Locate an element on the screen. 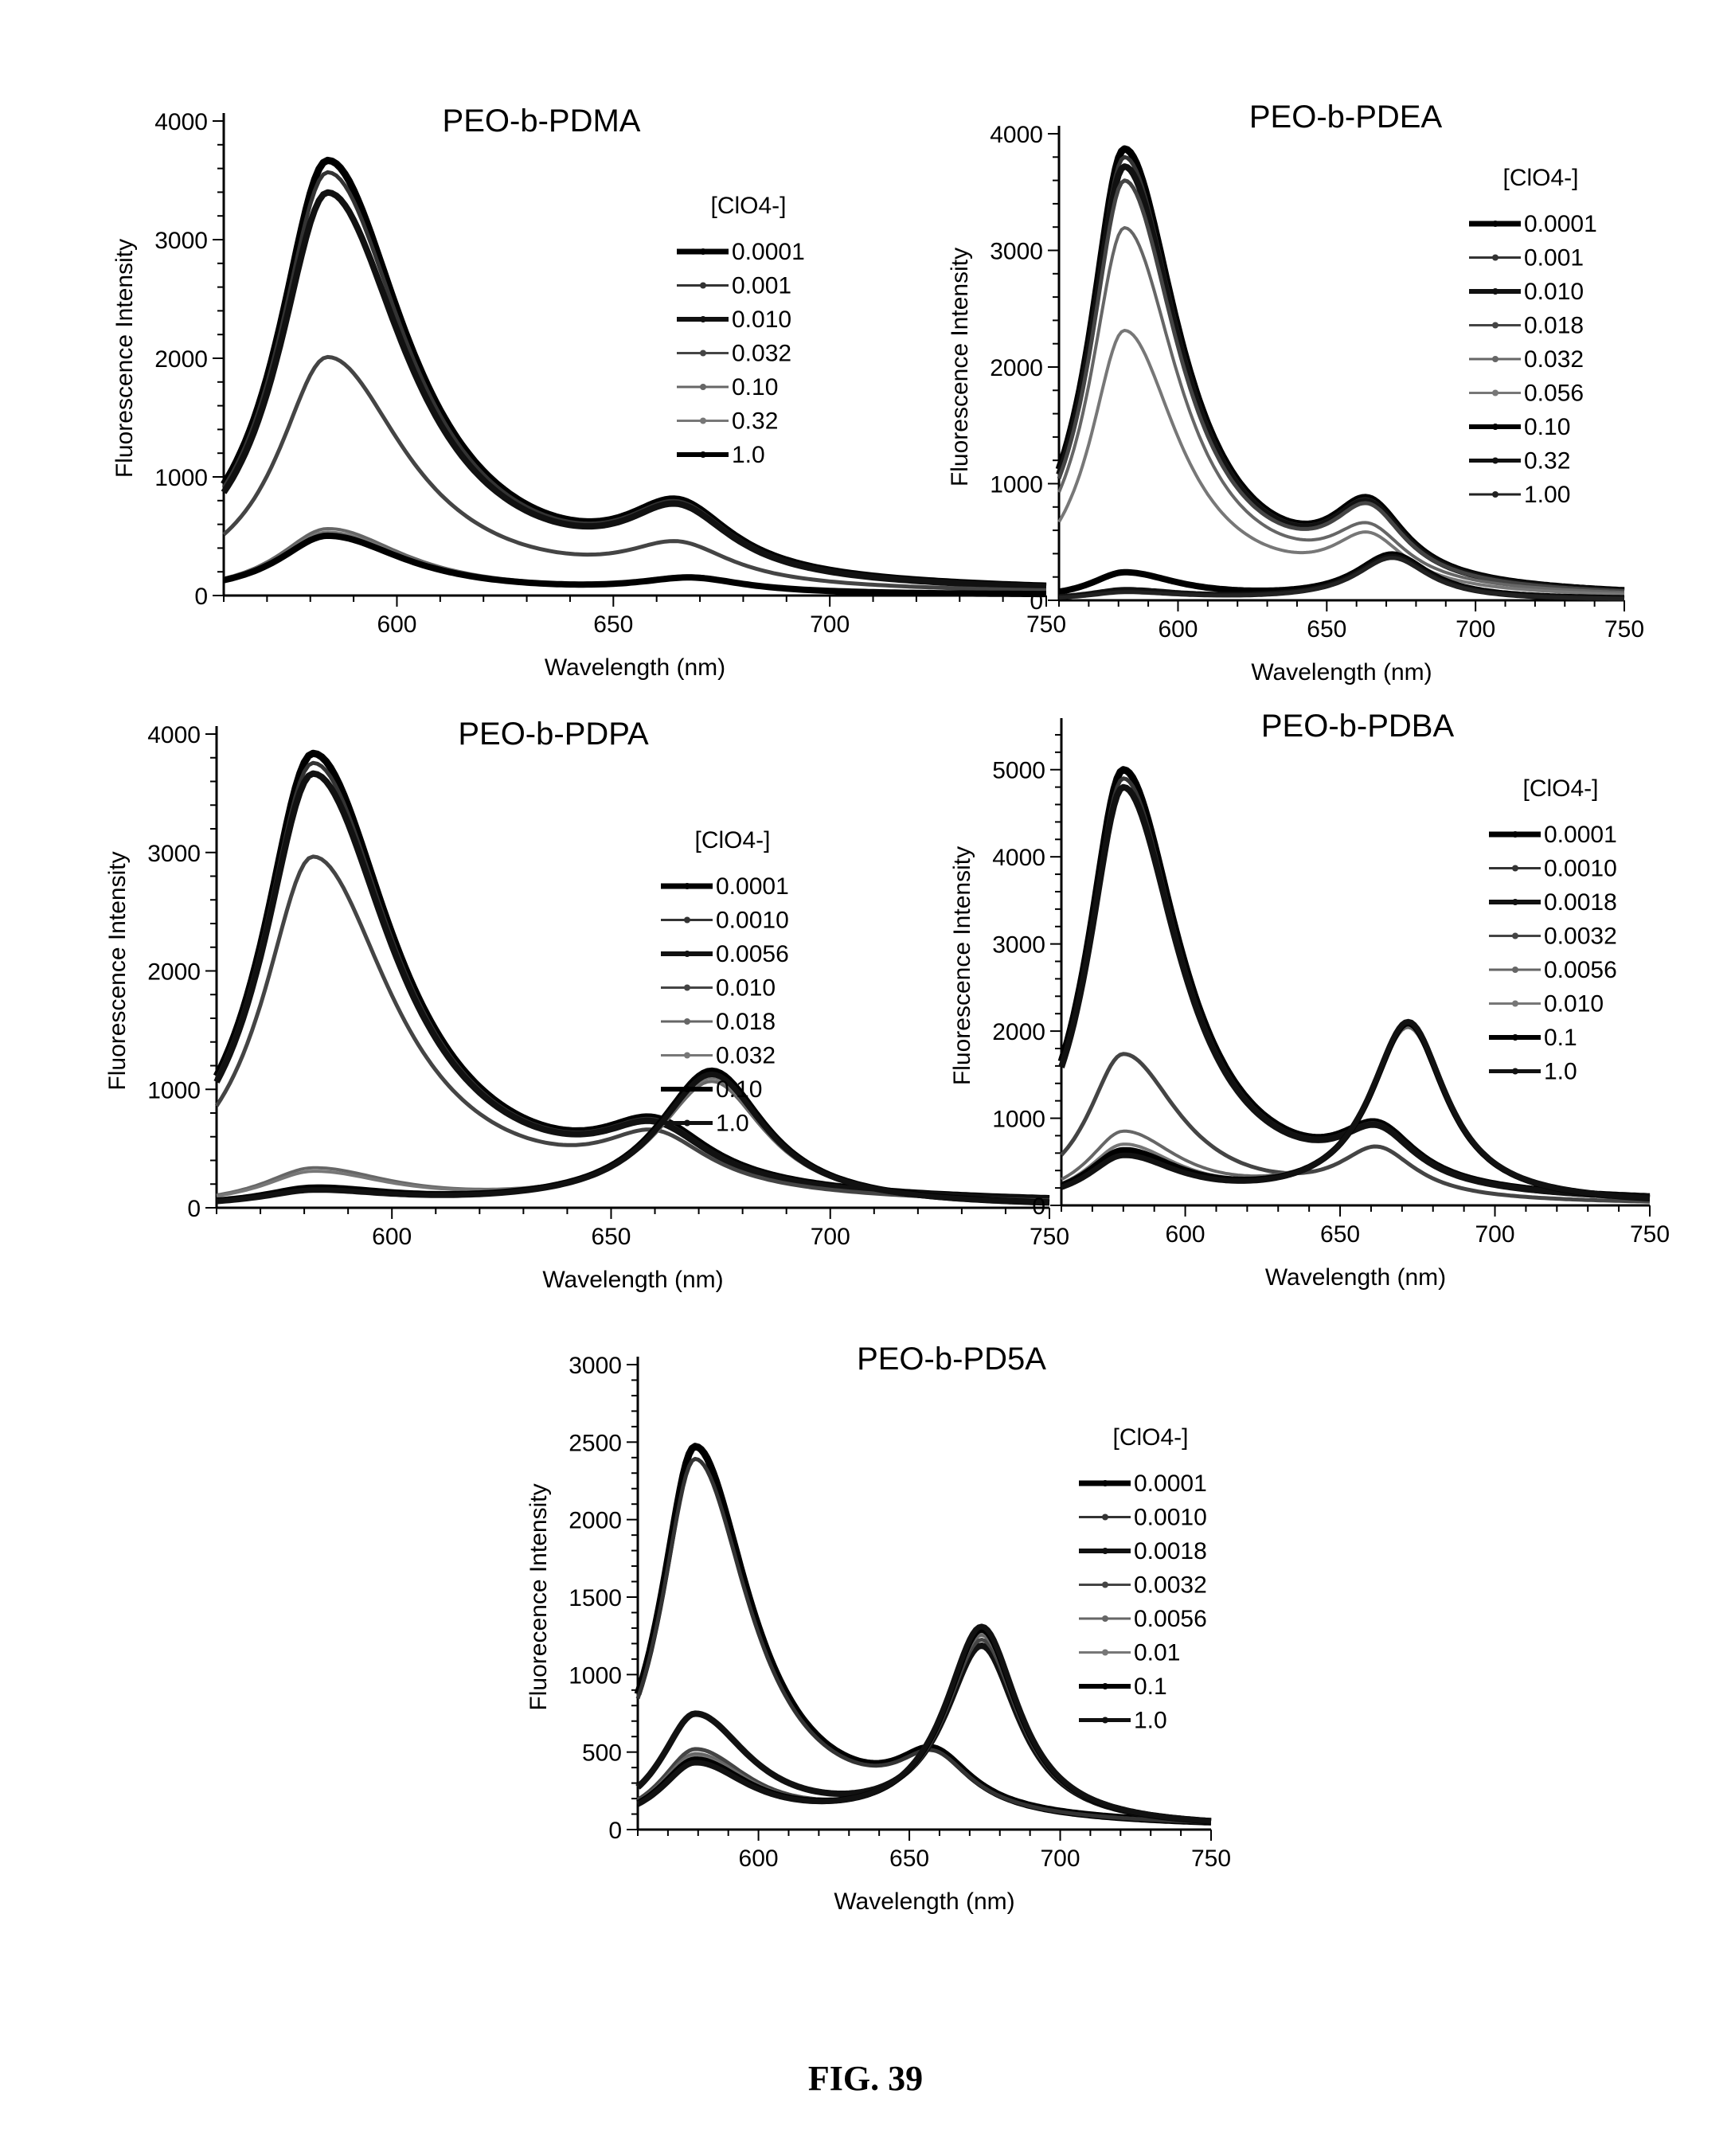 This screenshot has height=2156, width=1731. series-line-0.1 is located at coordinates (924, 1725).